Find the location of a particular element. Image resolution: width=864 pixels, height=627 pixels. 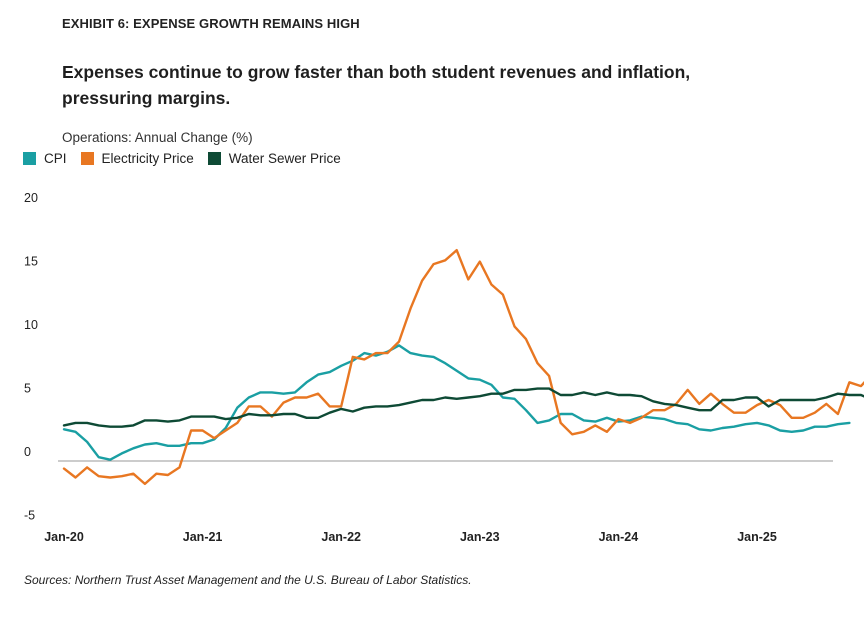

legend-label-cpi: CPI is located at coordinates (55, 158).